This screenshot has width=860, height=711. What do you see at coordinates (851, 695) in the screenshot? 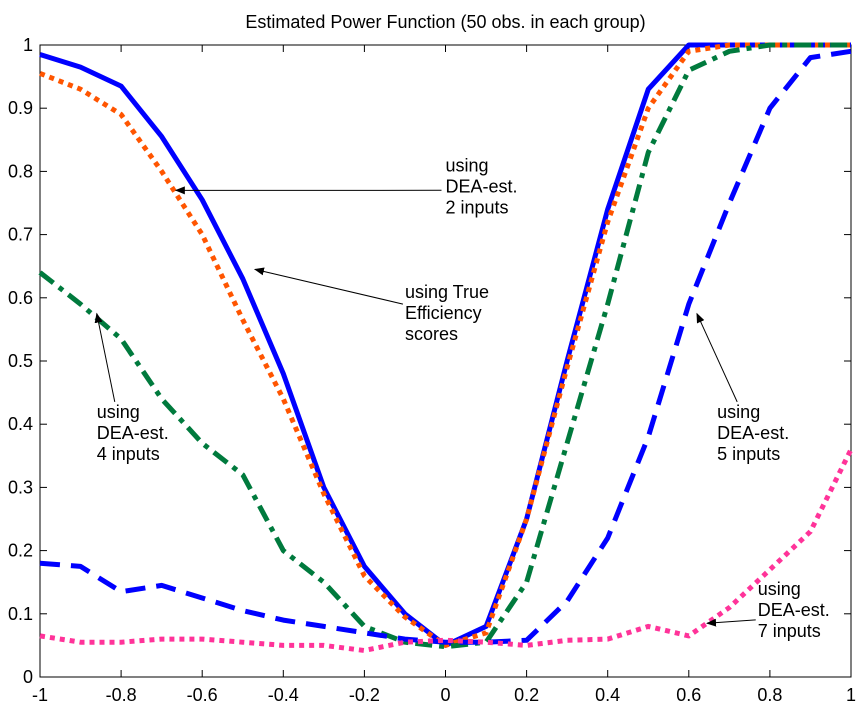
I see `x-tick-label: 1` at bounding box center [851, 695].